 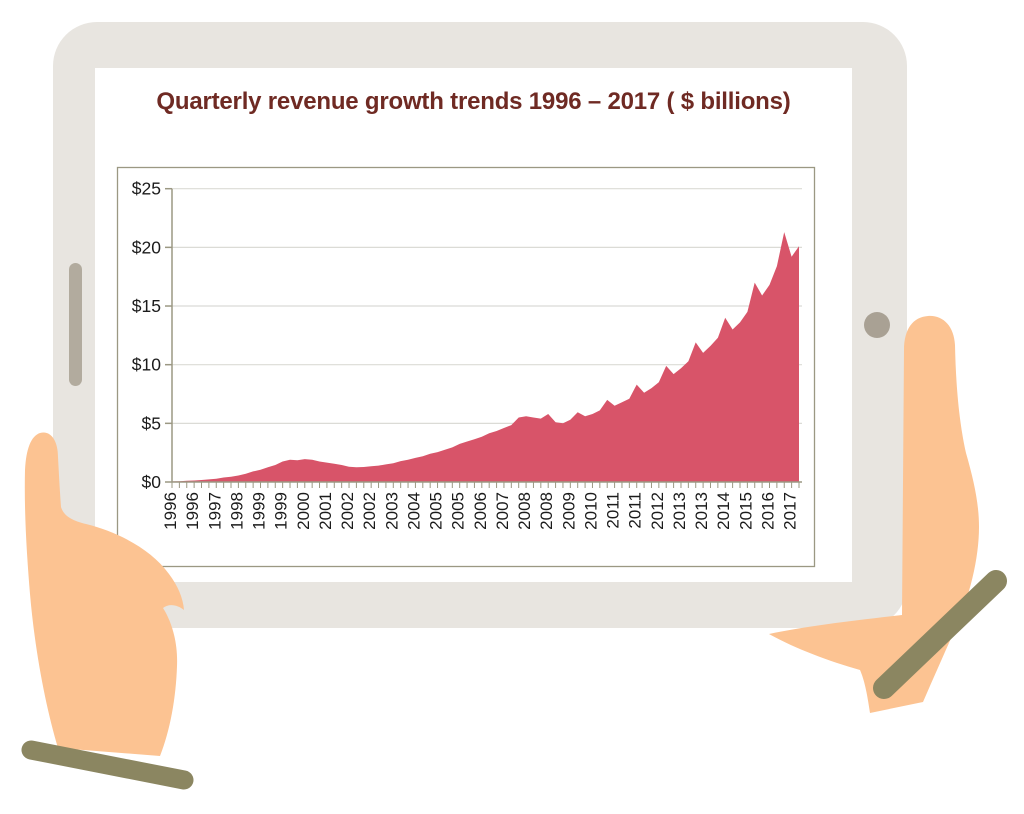 What do you see at coordinates (146, 365) in the screenshot?
I see `y-axis-label: $10` at bounding box center [146, 365].